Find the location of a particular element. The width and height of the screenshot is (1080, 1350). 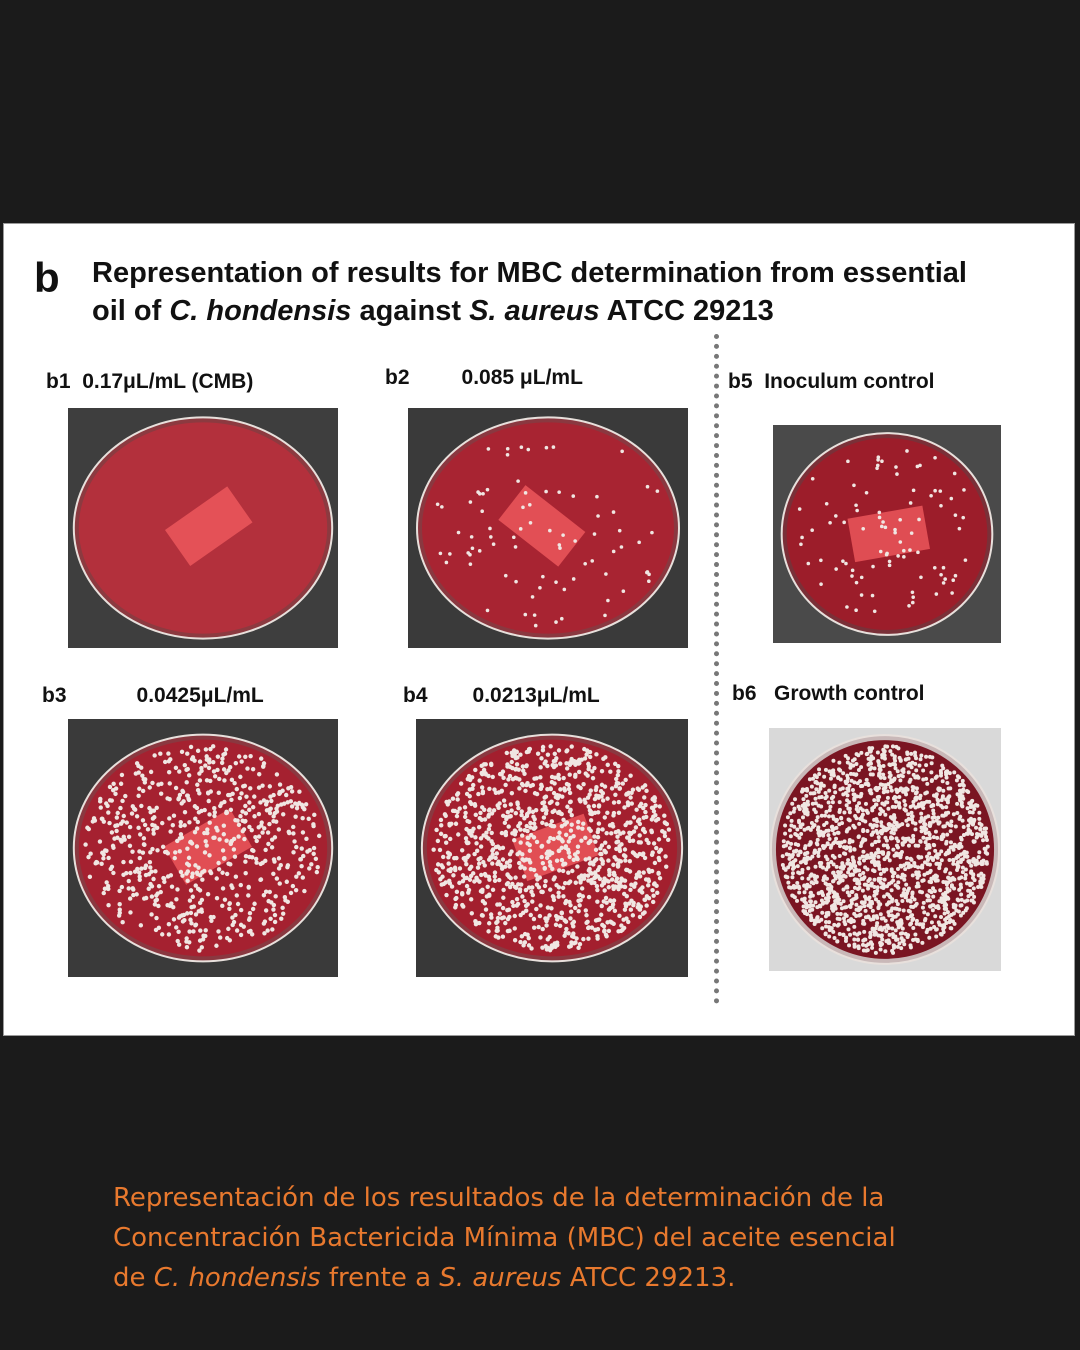

title-text: ATCC 29213 is located at coordinates (686, 311).